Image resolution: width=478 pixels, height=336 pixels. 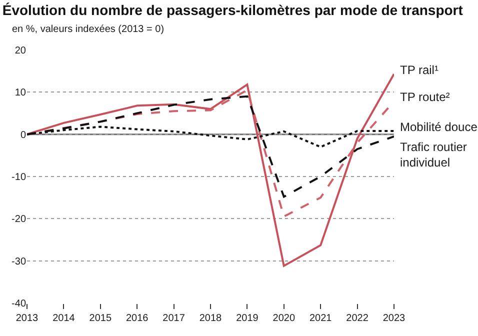 I want to click on x-tick-label: 2023, so click(x=394, y=318).